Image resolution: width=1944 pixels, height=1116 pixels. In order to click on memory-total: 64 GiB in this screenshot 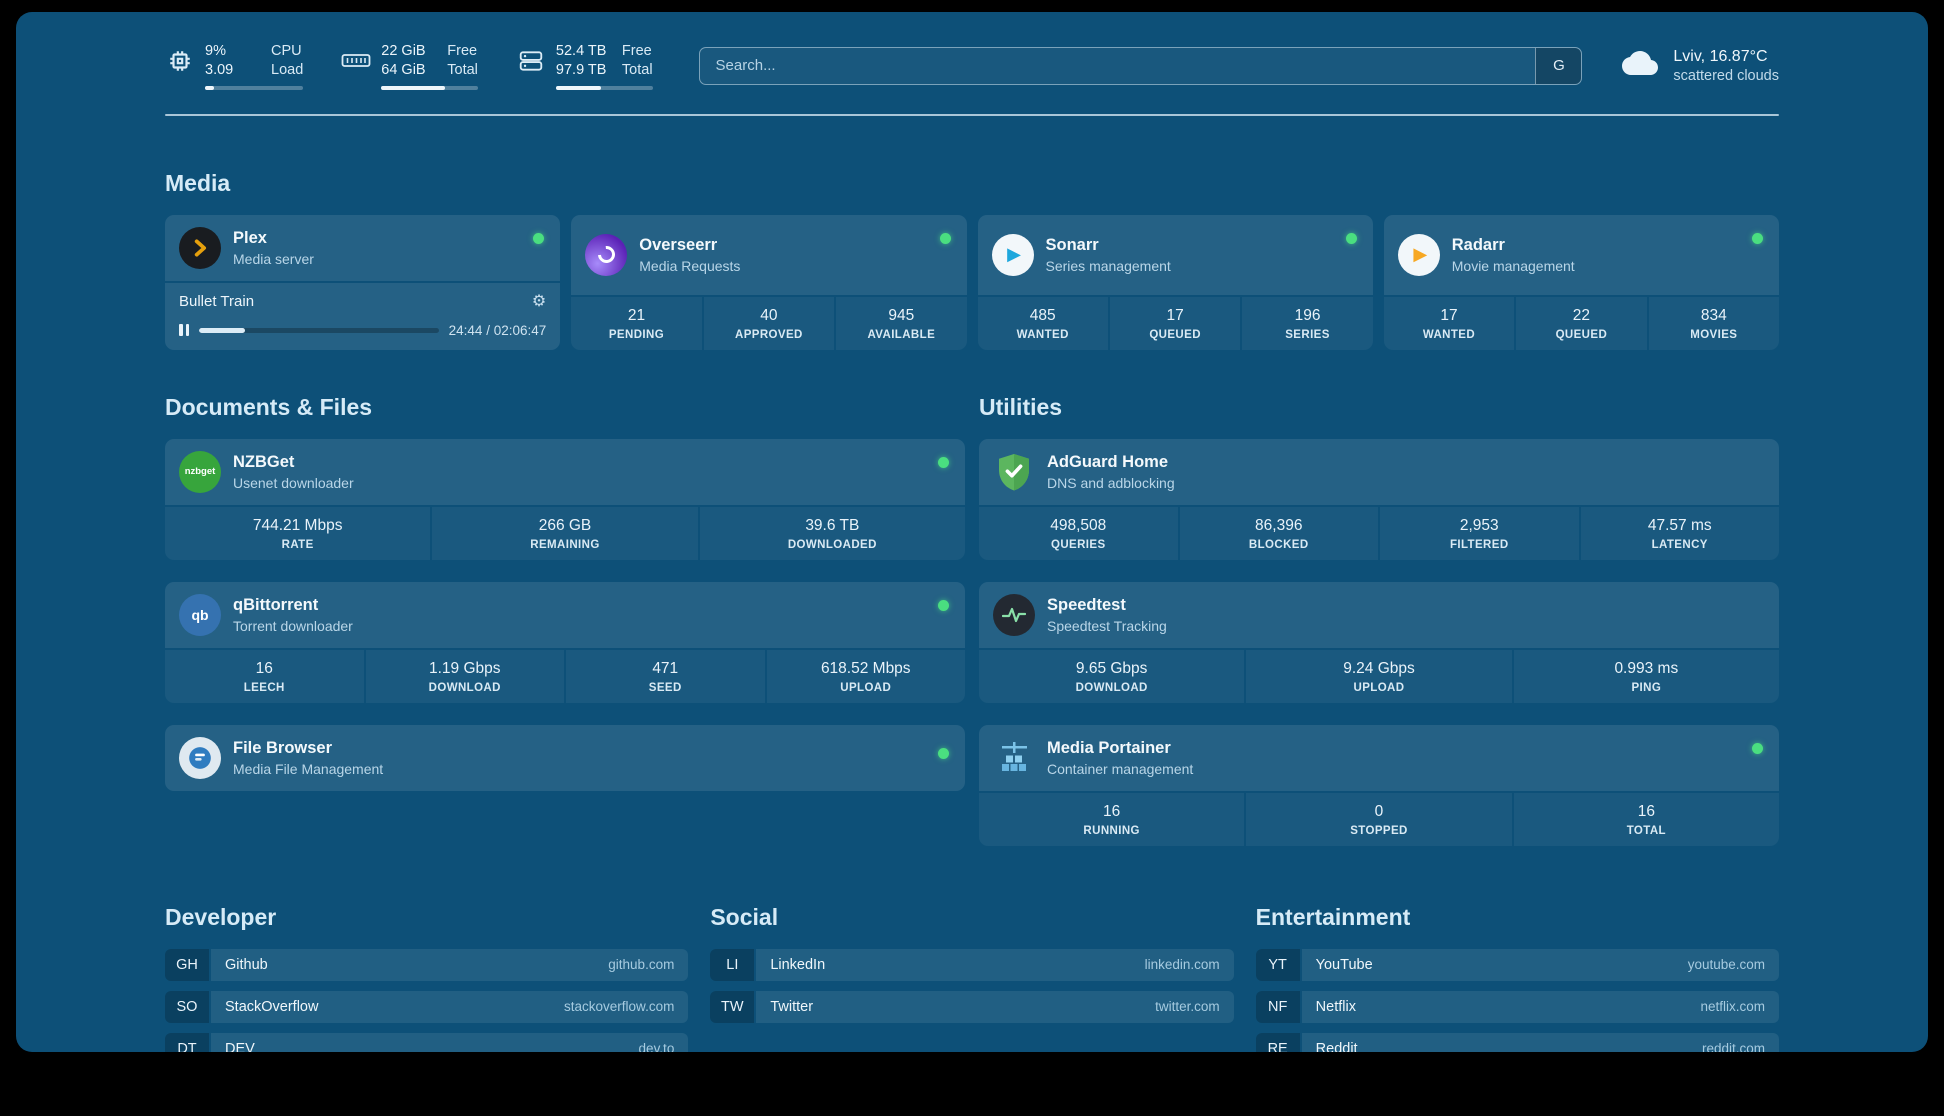, I will do `click(403, 69)`.